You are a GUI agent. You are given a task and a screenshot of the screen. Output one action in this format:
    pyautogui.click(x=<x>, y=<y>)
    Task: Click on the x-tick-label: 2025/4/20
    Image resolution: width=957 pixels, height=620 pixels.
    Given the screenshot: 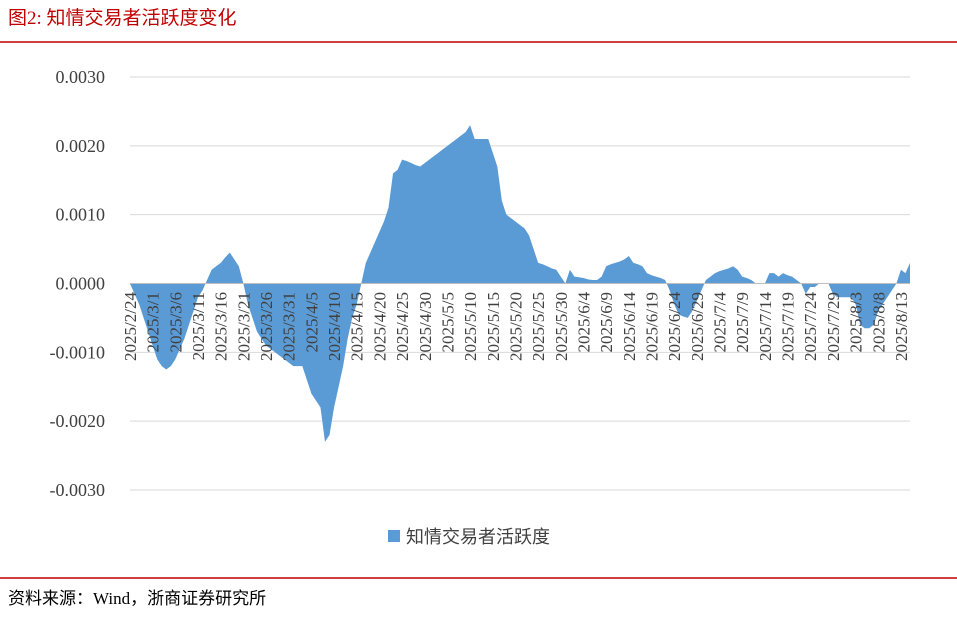 What is the action you would take?
    pyautogui.click(x=379, y=326)
    